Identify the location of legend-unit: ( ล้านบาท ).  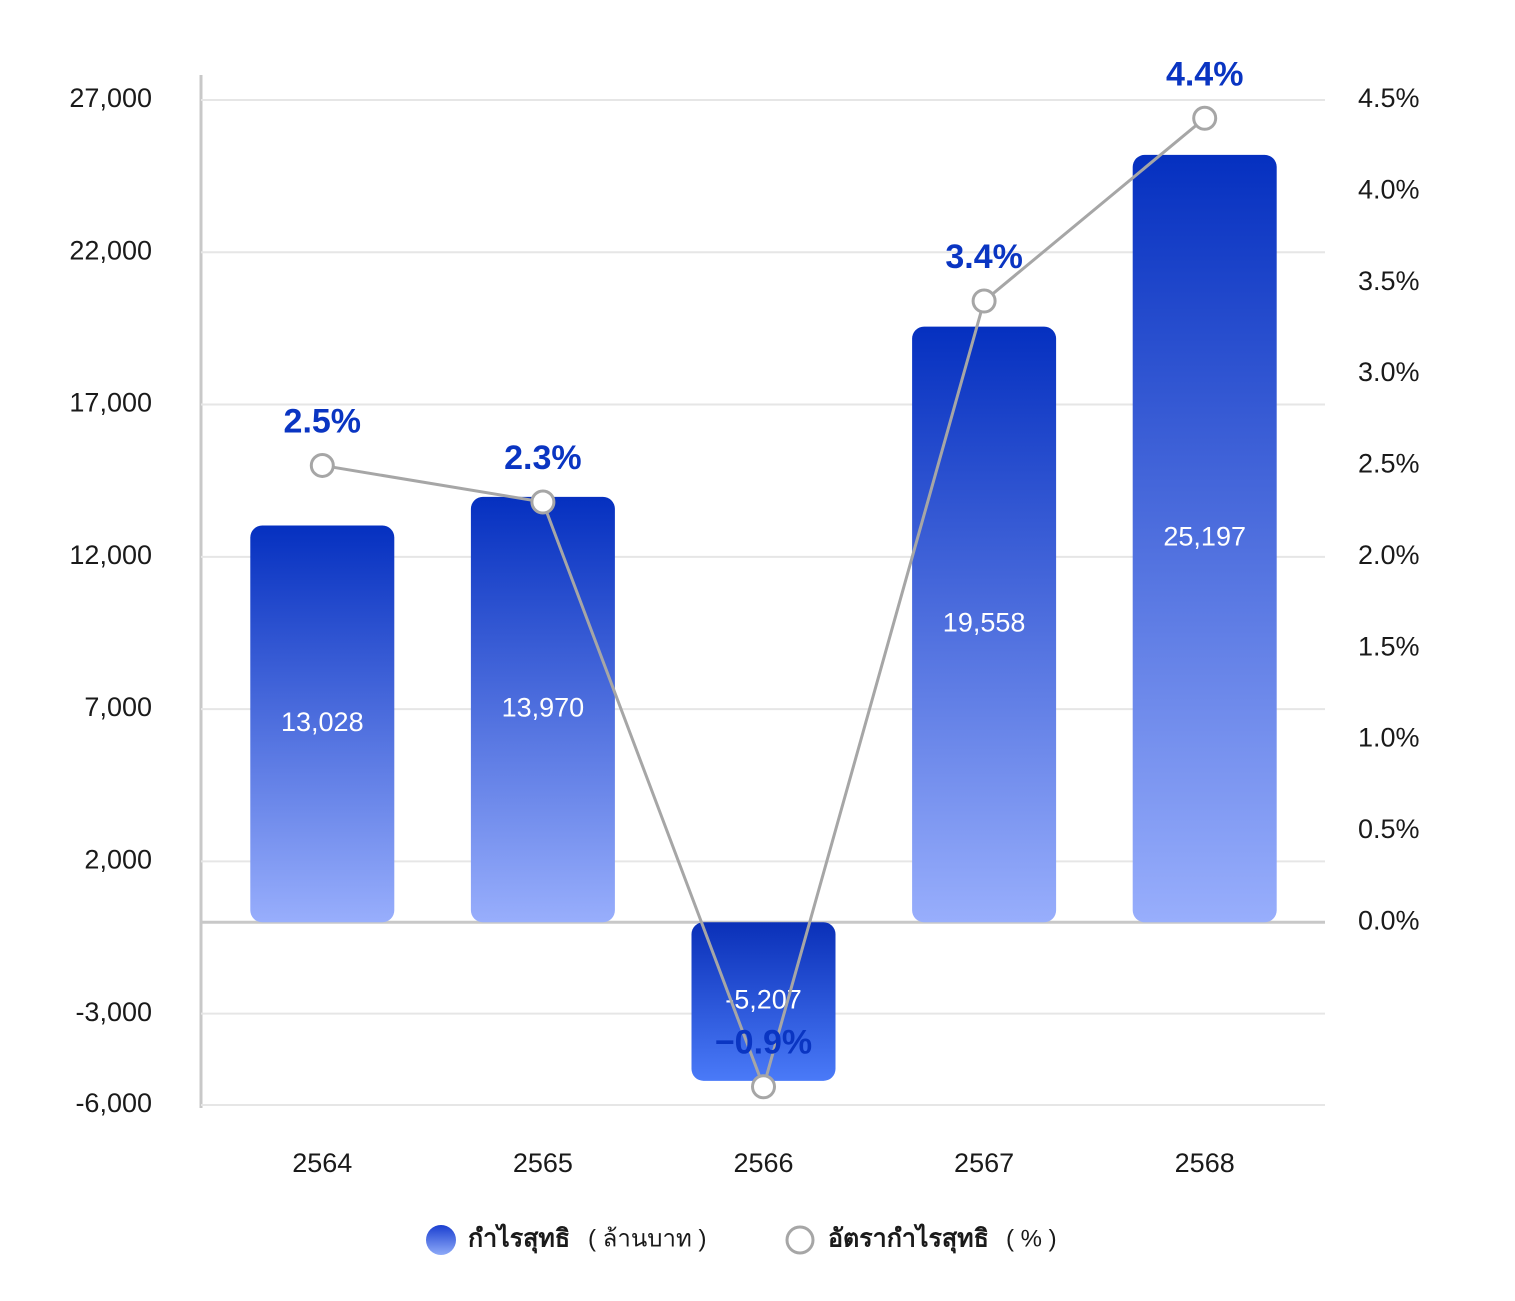
(647, 1238).